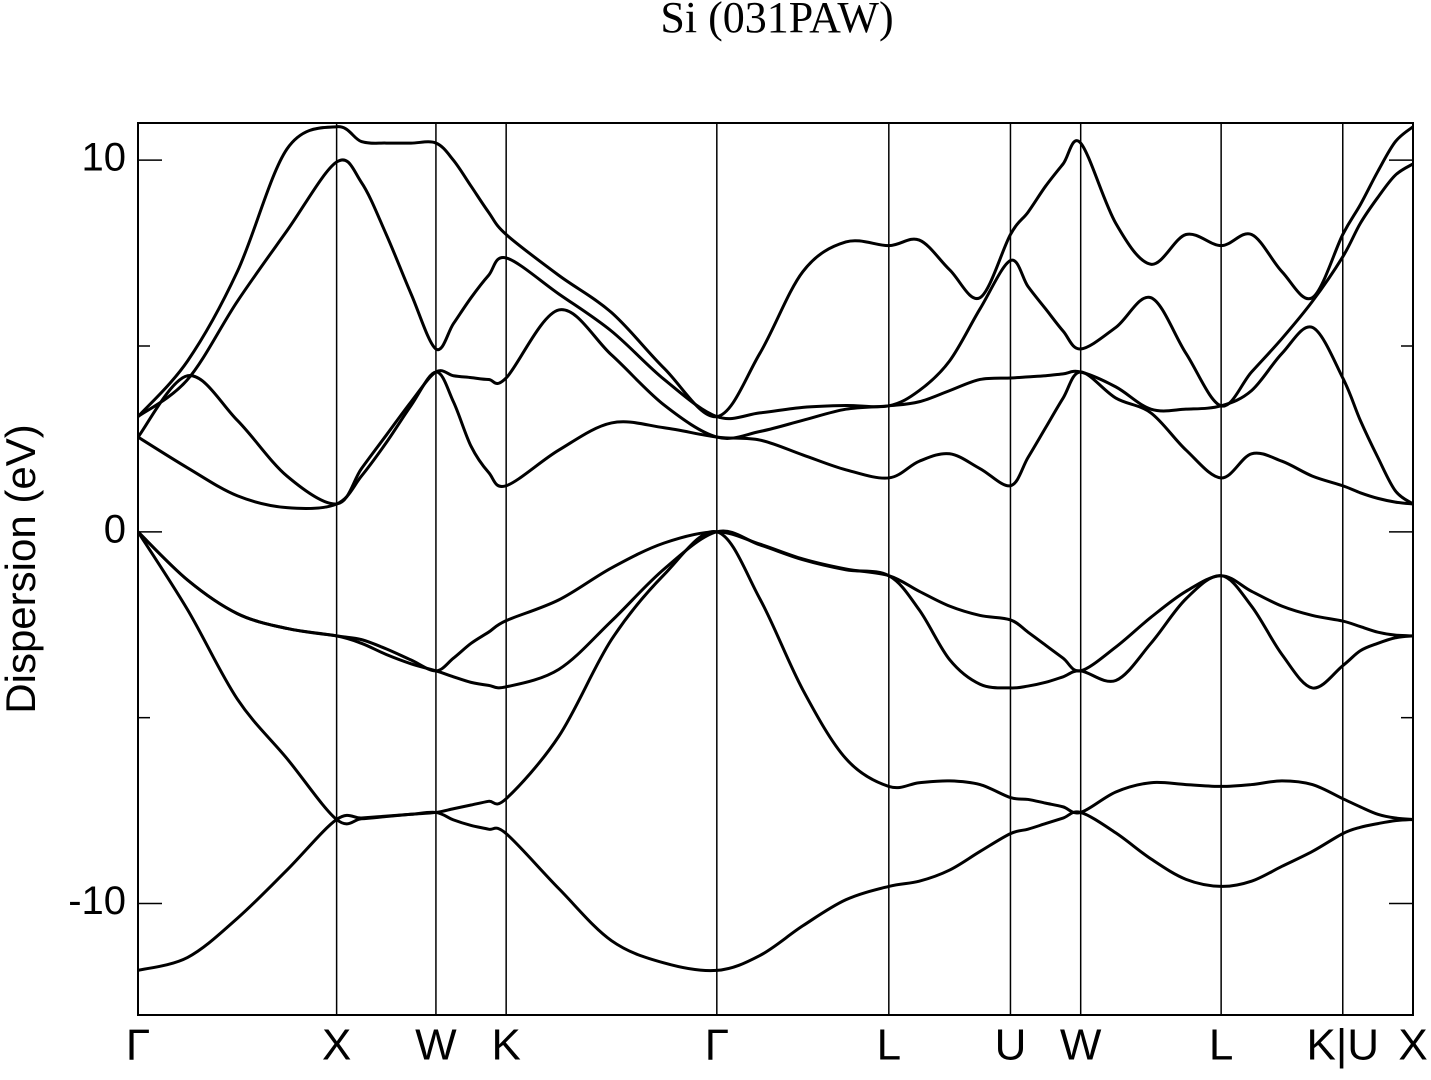 The image size is (1431, 1080). I want to click on y-tick-label: -10, so click(97, 901).